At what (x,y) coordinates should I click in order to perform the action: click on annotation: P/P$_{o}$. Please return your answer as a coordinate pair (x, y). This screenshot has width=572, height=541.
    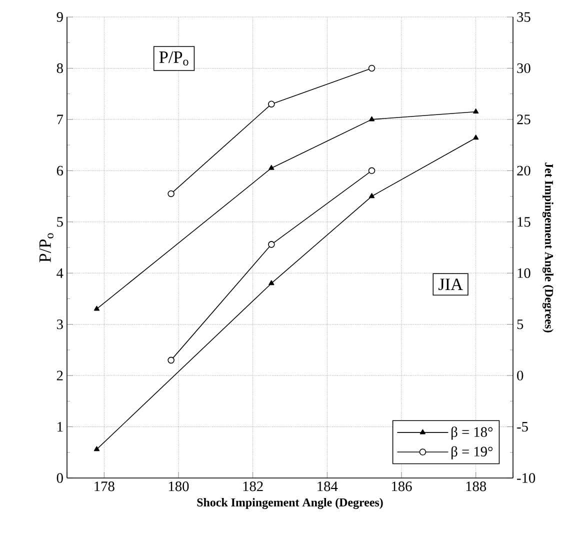
    Looking at the image, I should click on (173, 58).